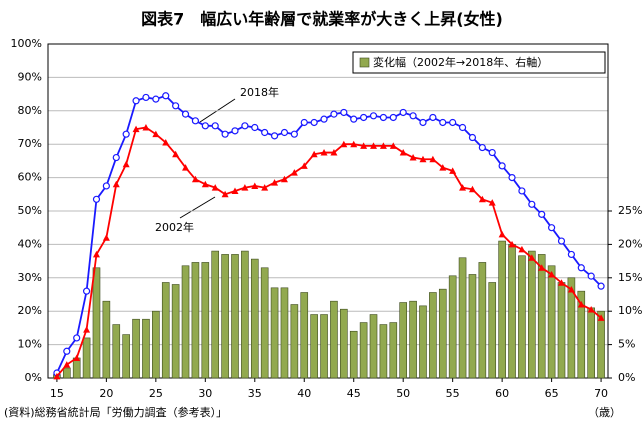  I want to click on x-tick-label: 50, so click(403, 393).